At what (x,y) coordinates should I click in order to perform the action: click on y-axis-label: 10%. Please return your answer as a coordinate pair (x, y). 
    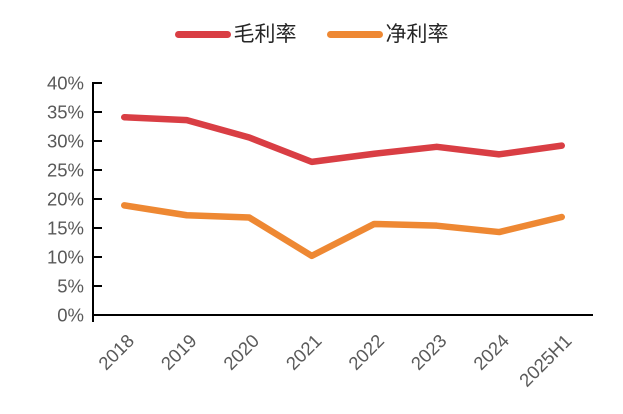
    Looking at the image, I should click on (65, 257).